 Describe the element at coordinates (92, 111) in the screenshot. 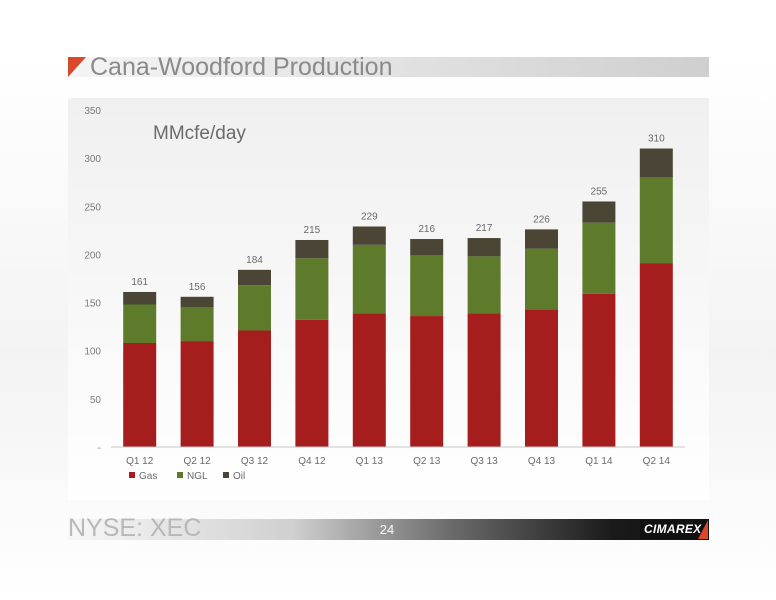

I see `y-tick-label: 350` at that location.